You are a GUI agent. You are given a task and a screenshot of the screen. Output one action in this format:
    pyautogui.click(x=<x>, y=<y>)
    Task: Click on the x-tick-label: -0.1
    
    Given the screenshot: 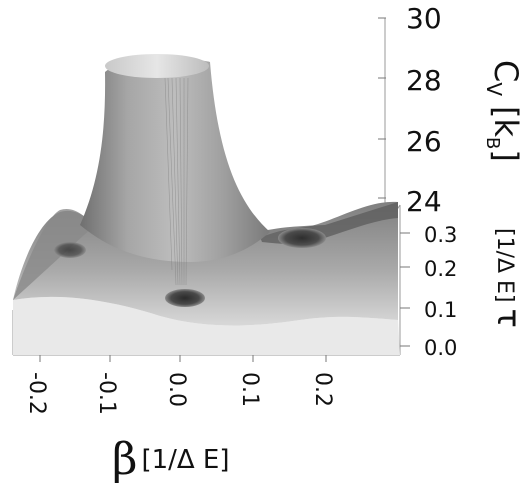 What is the action you would take?
    pyautogui.click(x=106, y=393)
    